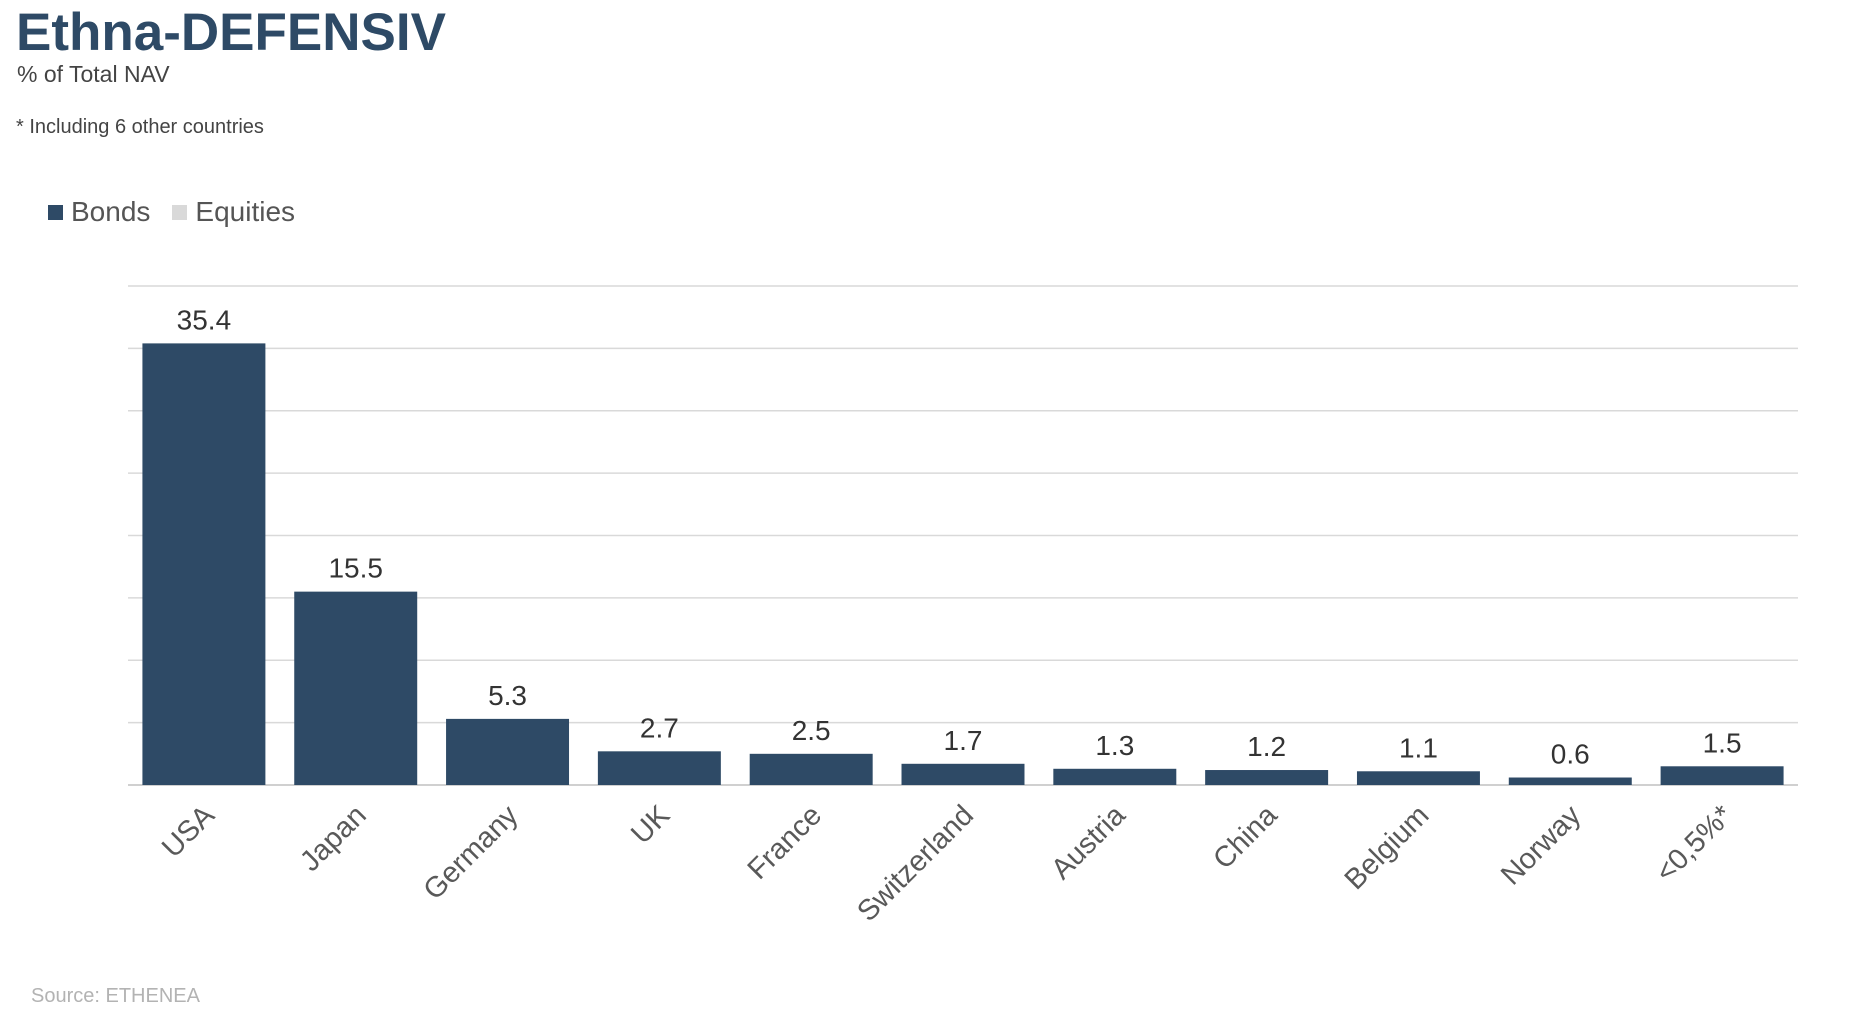 The image size is (1850, 1013). What do you see at coordinates (651, 825) in the screenshot?
I see `x-tick-label: UK` at bounding box center [651, 825].